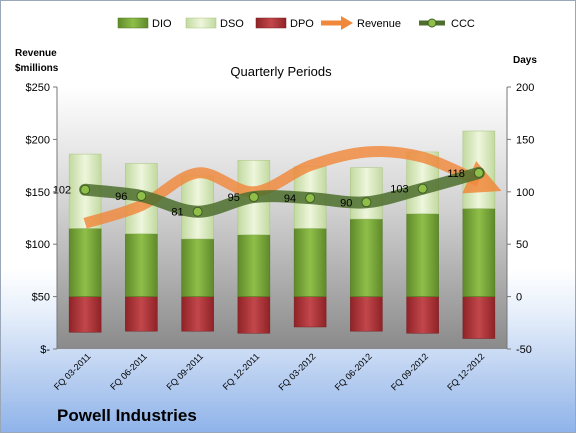 The width and height of the screenshot is (576, 433). I want to click on legend-swatch-dio, so click(133, 23).